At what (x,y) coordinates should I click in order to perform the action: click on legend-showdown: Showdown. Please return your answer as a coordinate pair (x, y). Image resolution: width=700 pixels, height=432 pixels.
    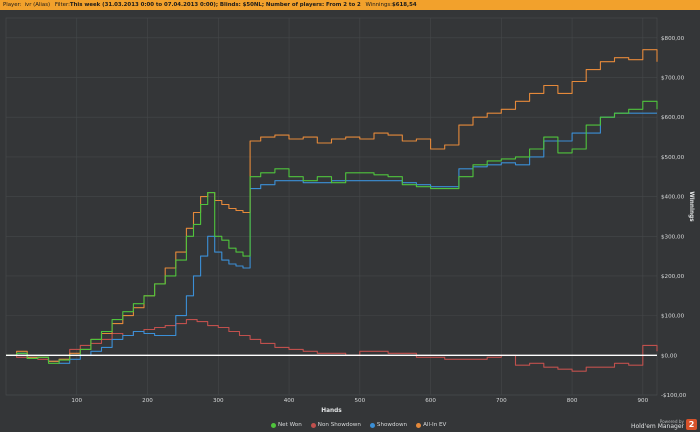
    Looking at the image, I should click on (388, 425).